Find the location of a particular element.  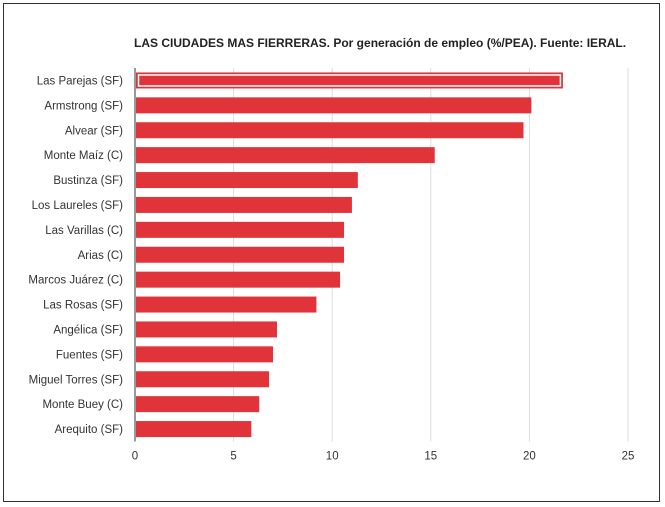

x-tick-labels: 0 5 10 15 20 25 is located at coordinates (383, 457).